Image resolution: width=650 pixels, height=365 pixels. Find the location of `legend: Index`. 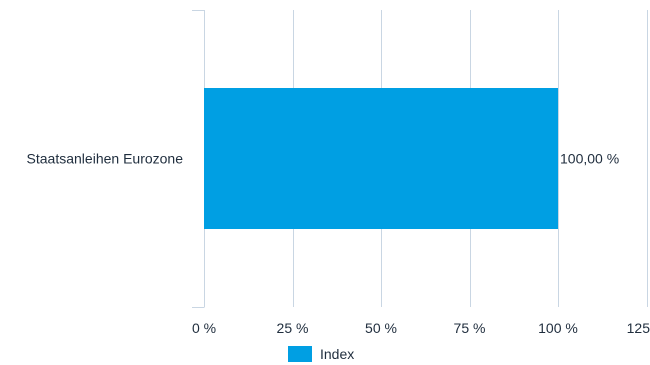

legend: Index is located at coordinates (321, 354).